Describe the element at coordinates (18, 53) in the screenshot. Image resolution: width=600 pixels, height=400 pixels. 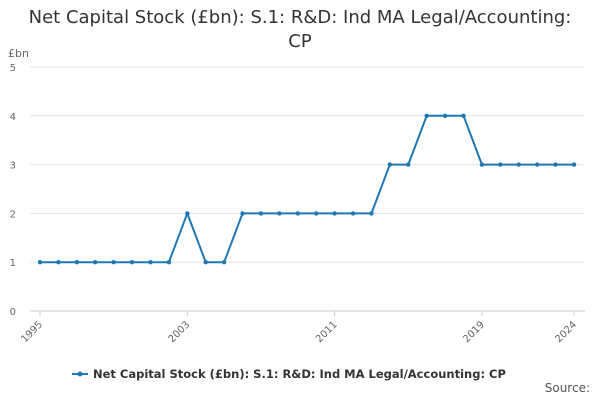
I see `y-axis-label: £bn` at that location.